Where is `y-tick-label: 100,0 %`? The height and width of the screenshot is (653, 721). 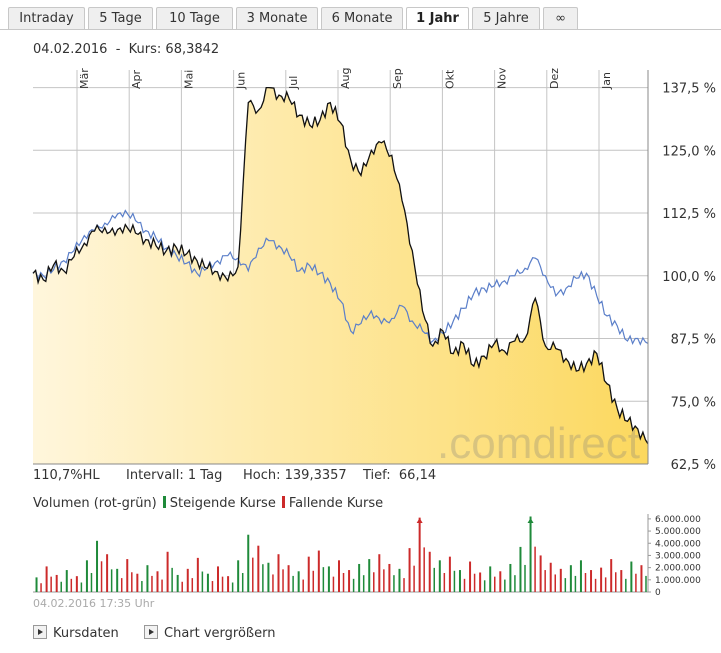 y-tick-label: 100,0 % is located at coordinates (689, 277).